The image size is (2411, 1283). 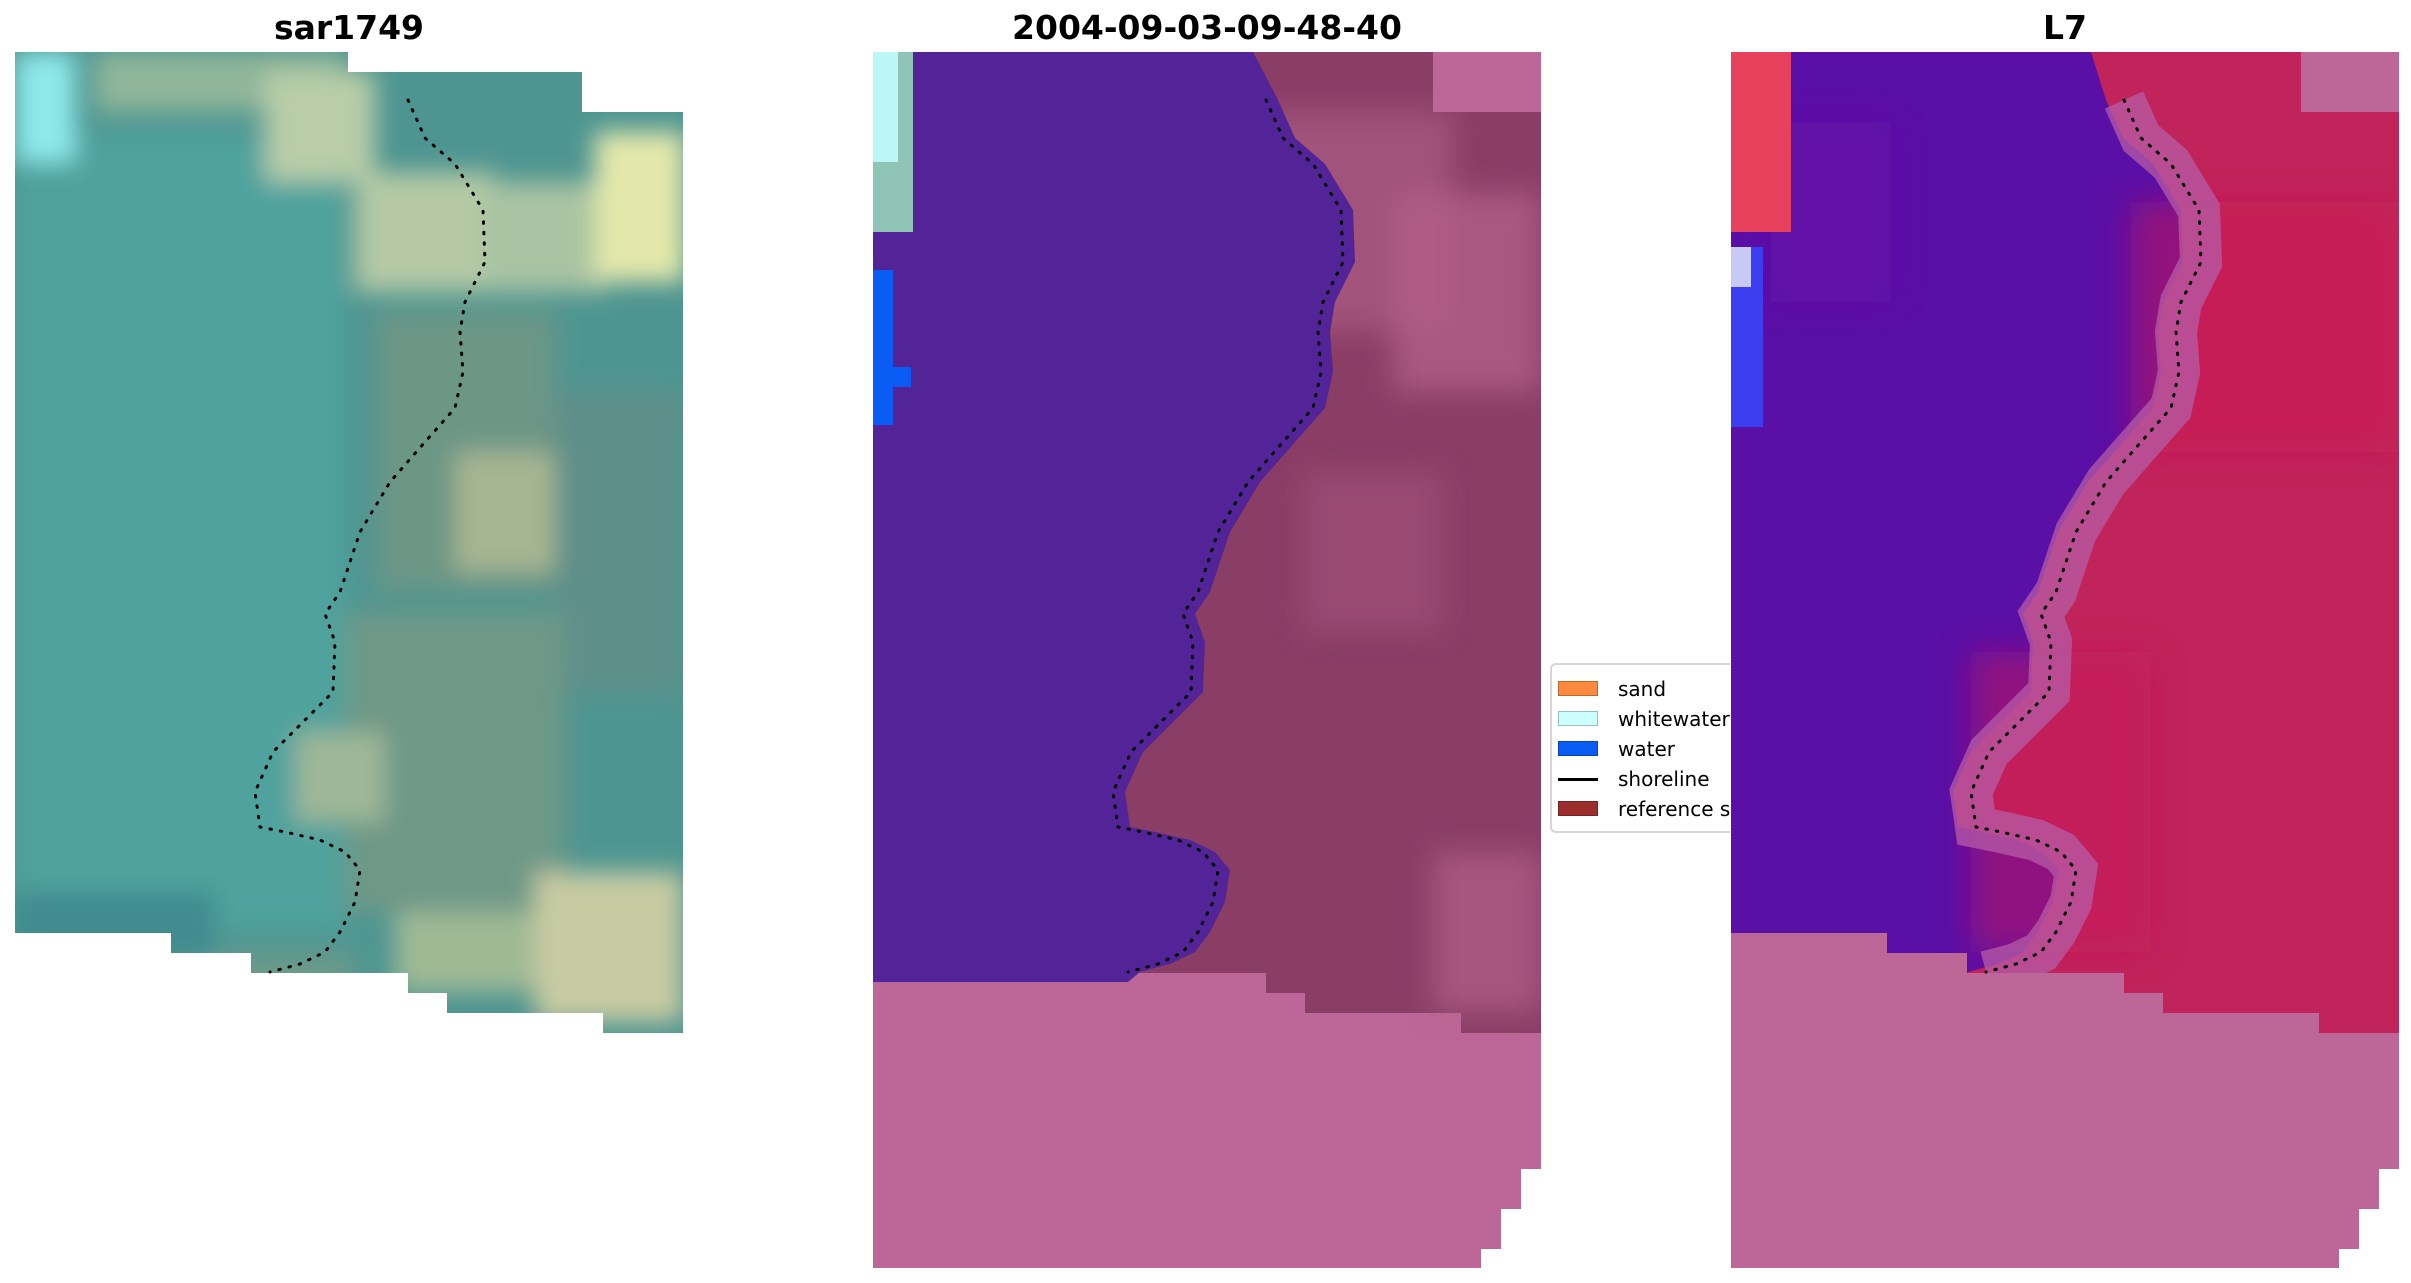 What do you see at coordinates (1674, 809) in the screenshot?
I see `legend-label-reference-shoreline: reference shoreline` at bounding box center [1674, 809].